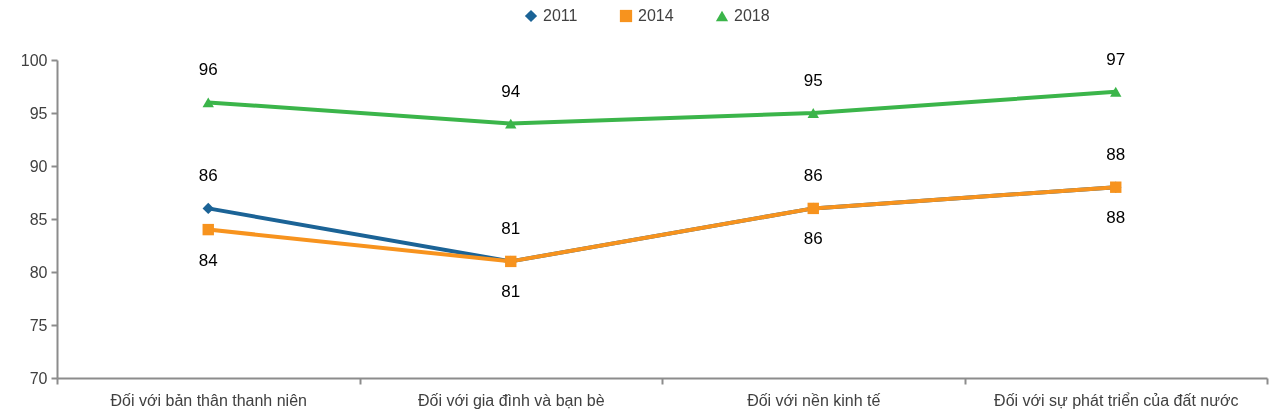  I want to click on y-tick-label: 80, so click(38, 272).